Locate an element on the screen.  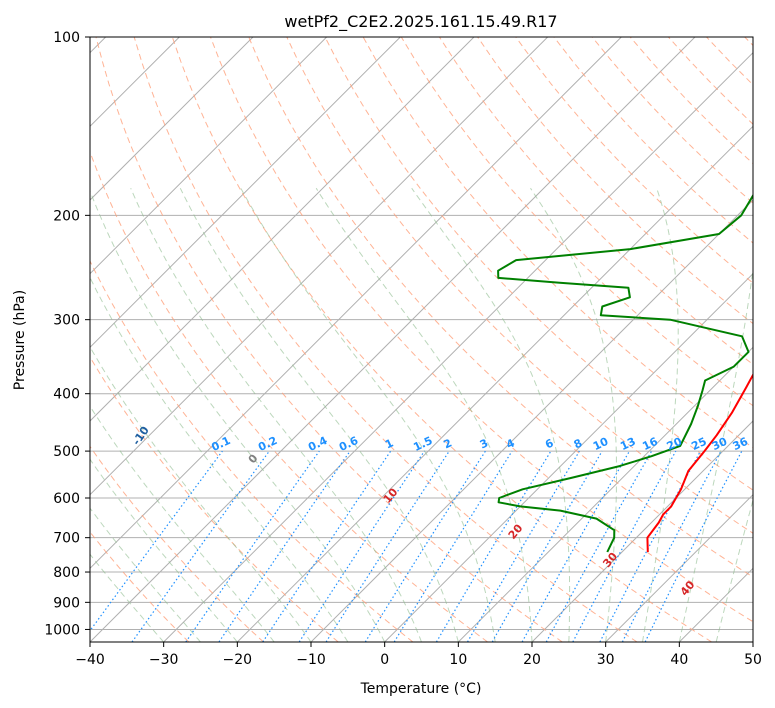
temperature-line is located at coordinates (699, 462).